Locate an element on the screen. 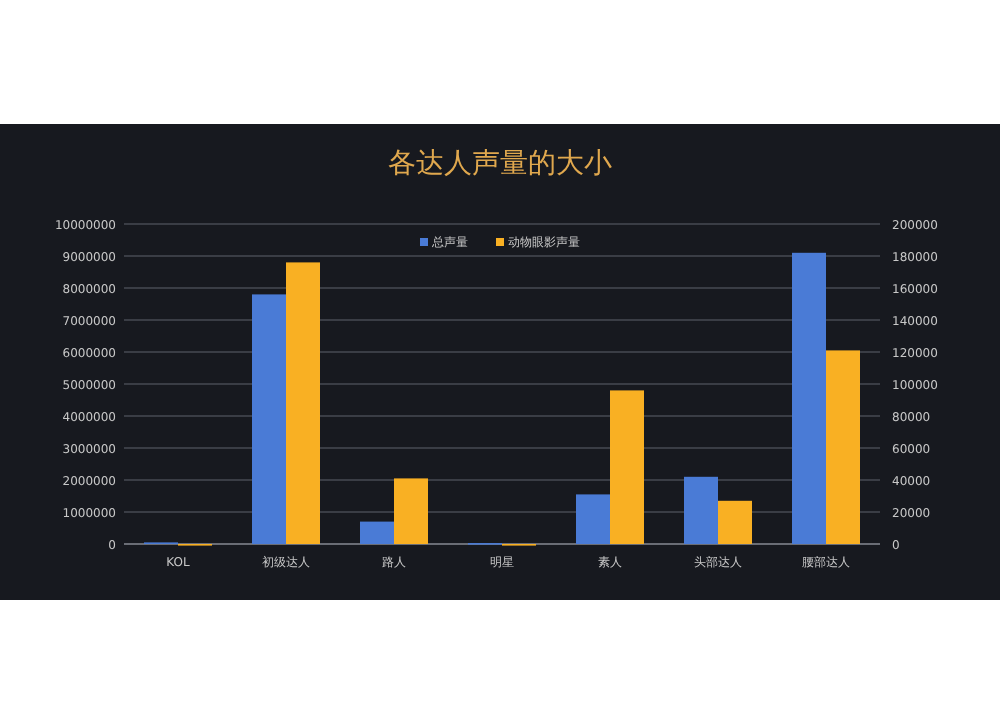 The image size is (1000, 724). chart-title: 各达人声量的大小 is located at coordinates (500, 164).